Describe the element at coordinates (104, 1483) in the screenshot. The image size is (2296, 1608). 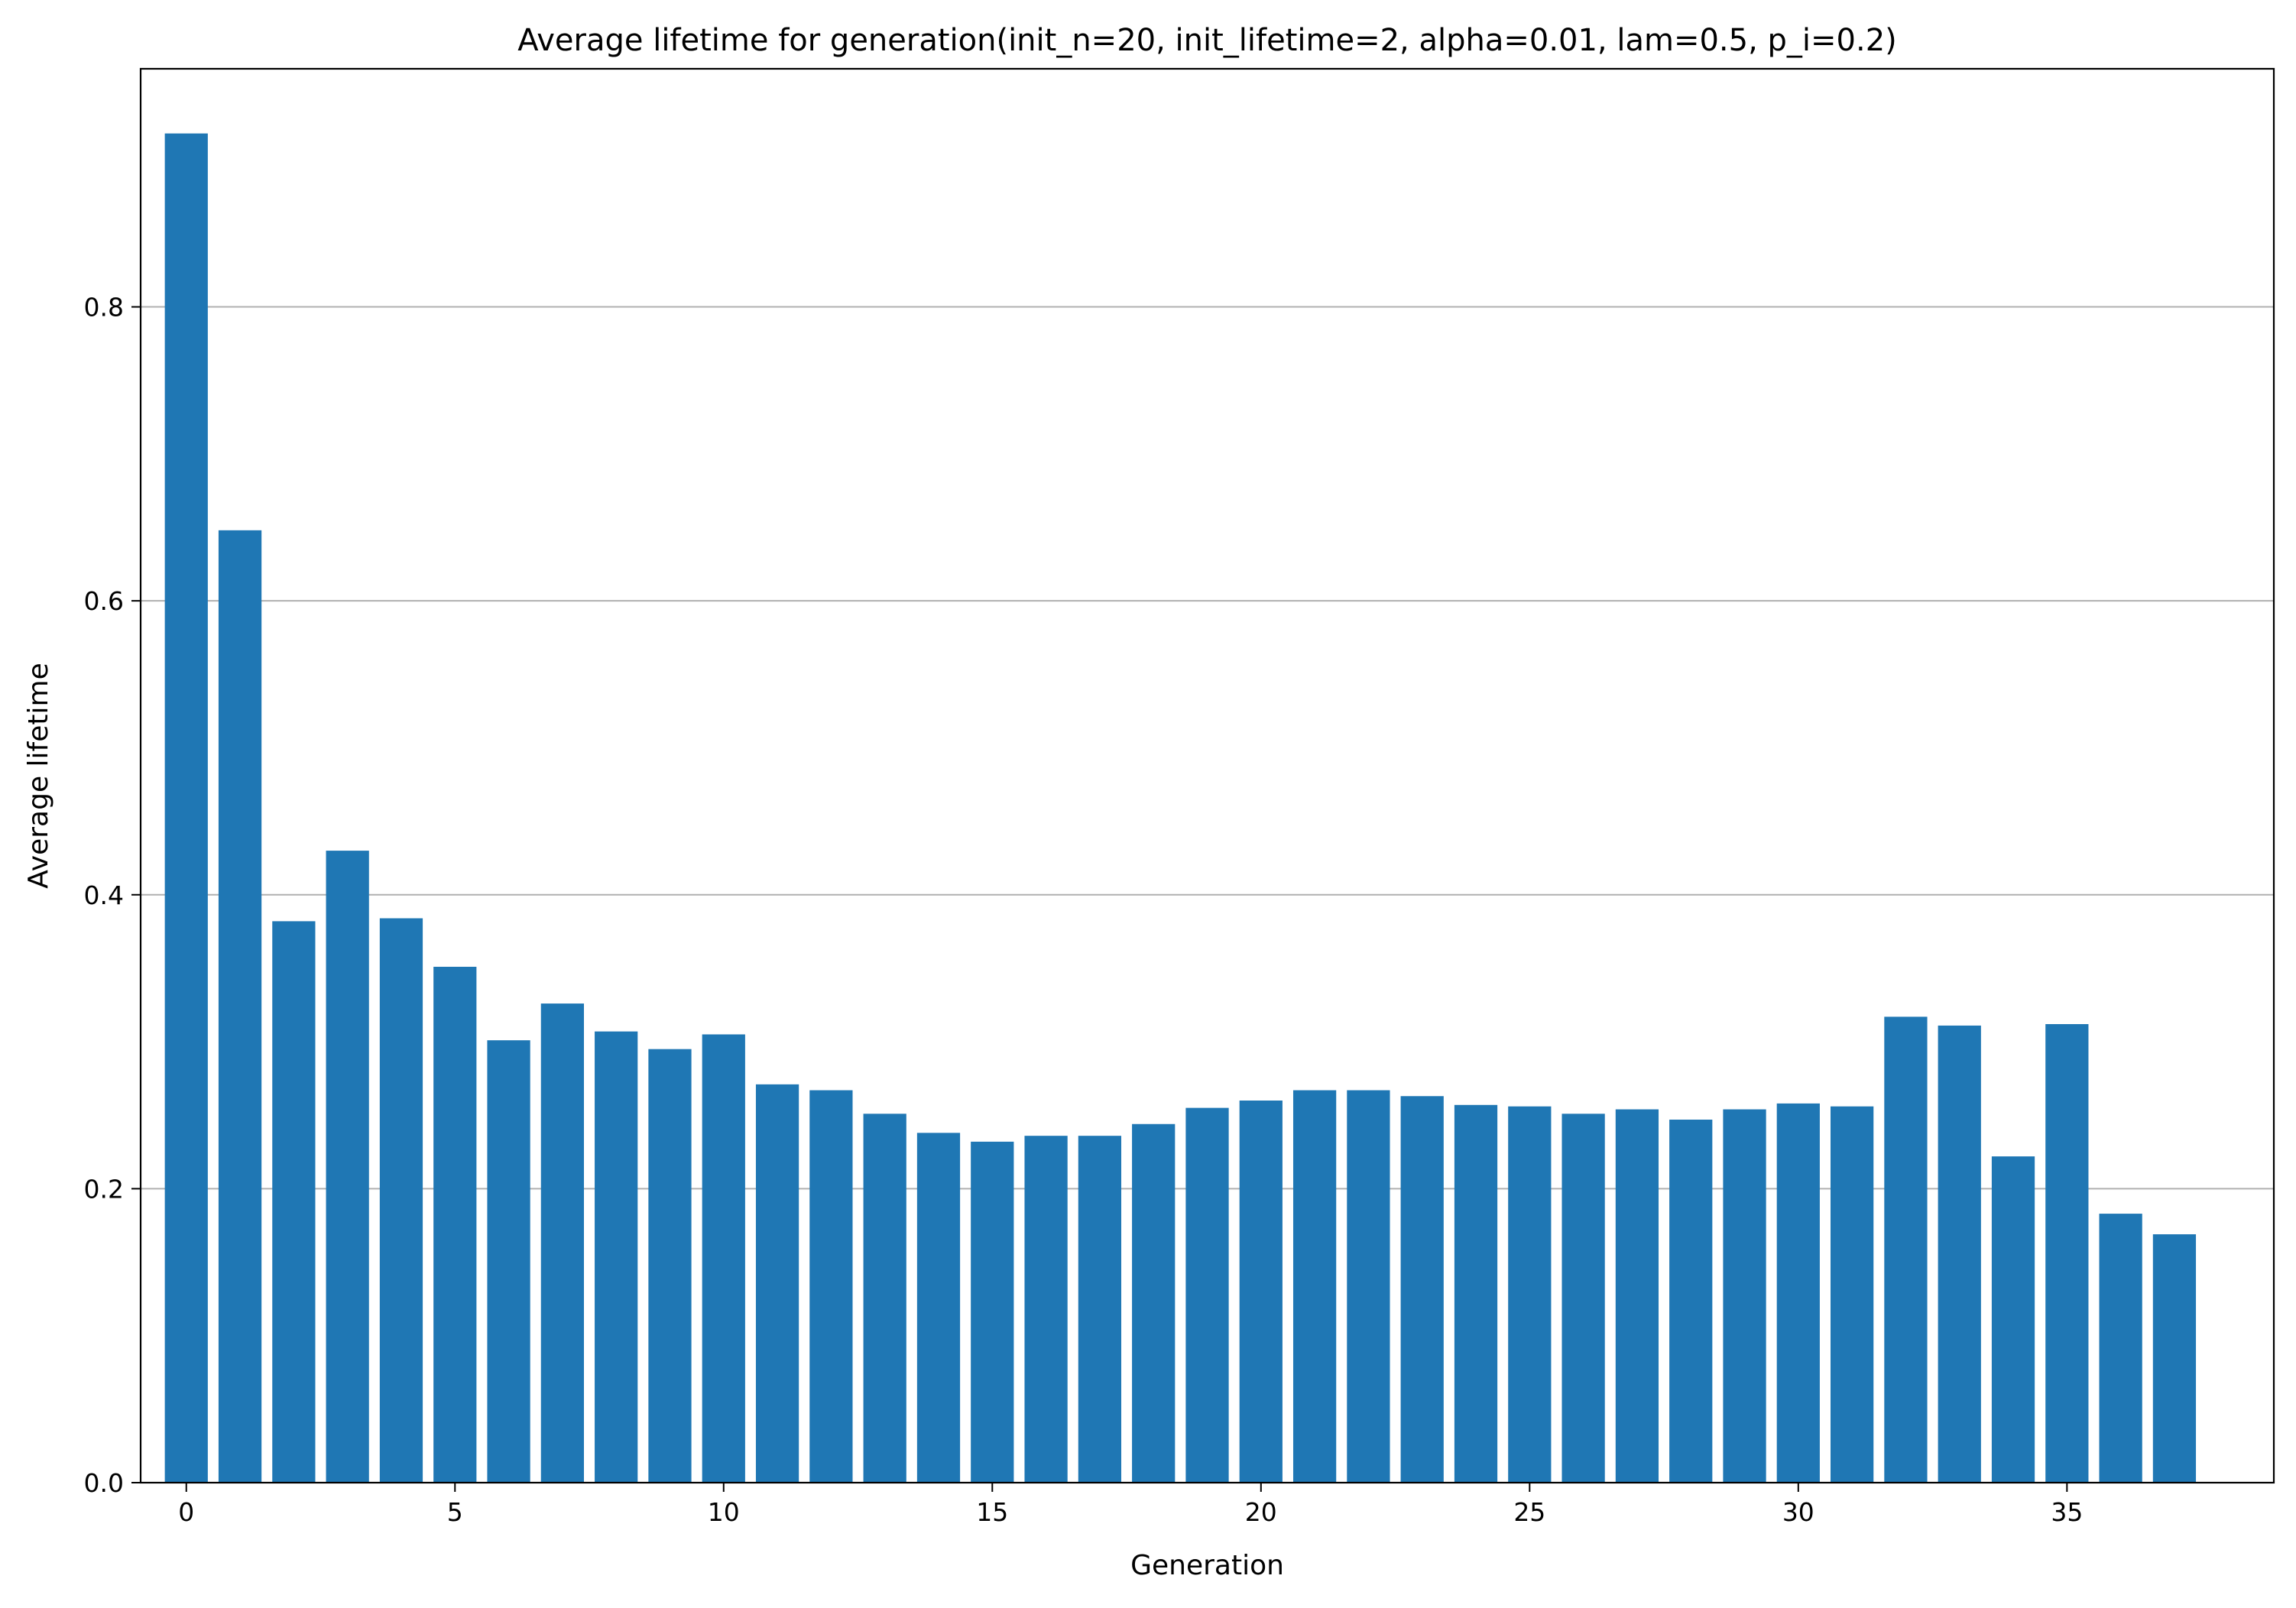
I see `y-tick-label: 0.0` at that location.